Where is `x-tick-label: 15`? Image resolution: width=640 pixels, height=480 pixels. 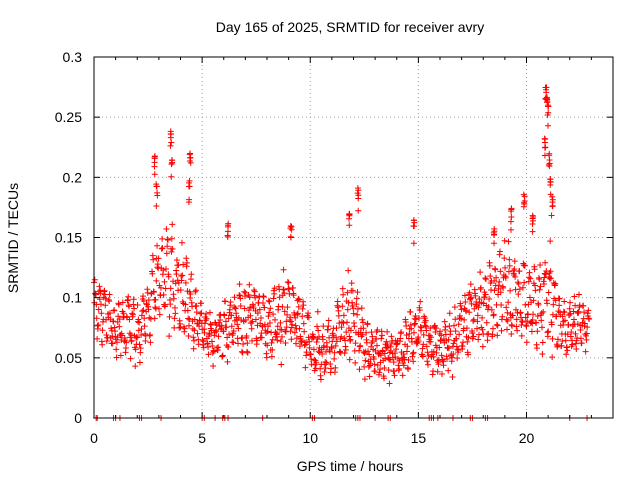
x-tick-label: 15 is located at coordinates (419, 438).